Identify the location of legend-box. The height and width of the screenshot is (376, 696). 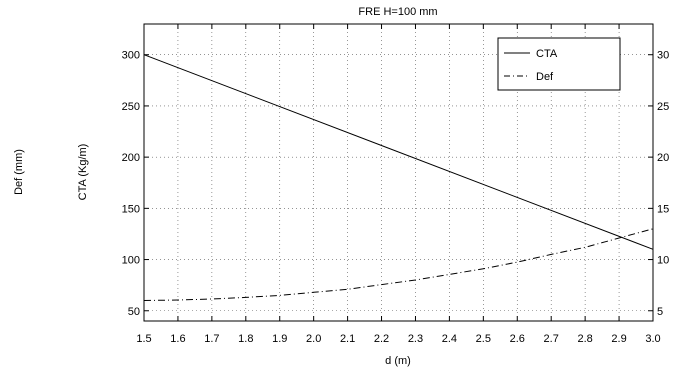
(559, 64).